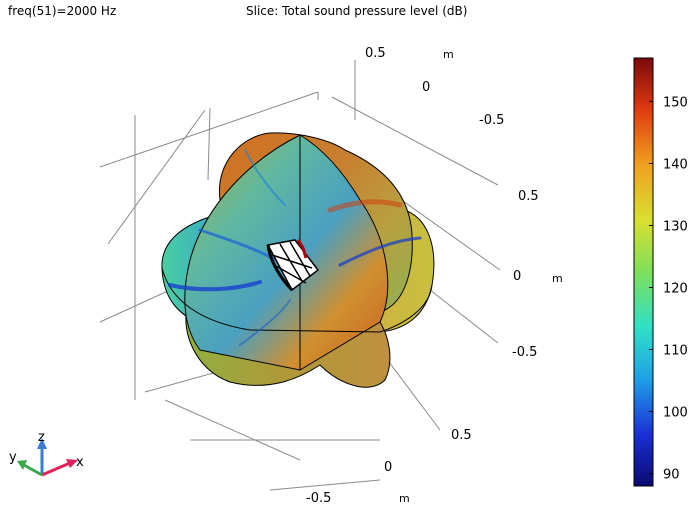 The width and height of the screenshot is (688, 508). Describe the element at coordinates (675, 164) in the screenshot. I see `colorbar-tick-label: 140` at that location.